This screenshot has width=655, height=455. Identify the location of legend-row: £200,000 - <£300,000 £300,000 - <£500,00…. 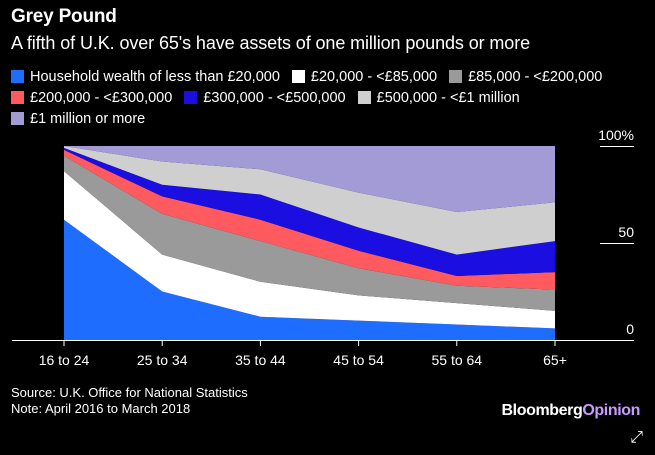
(326, 97).